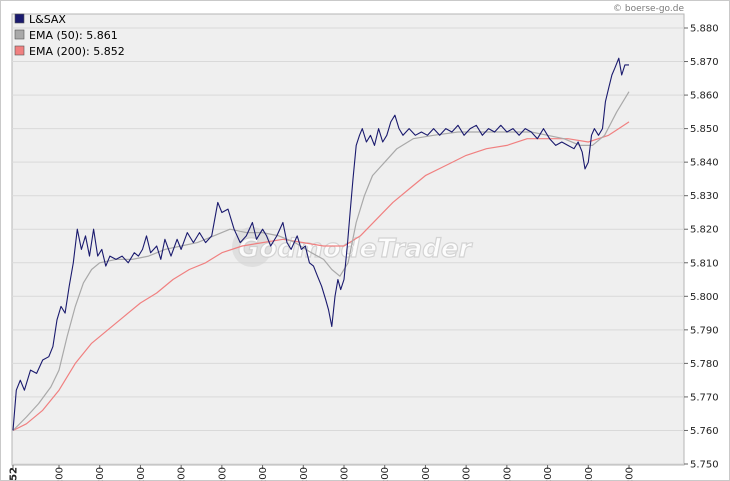 The width and height of the screenshot is (730, 481). I want to click on x-tick-label: 14:00, so click(263, 474).